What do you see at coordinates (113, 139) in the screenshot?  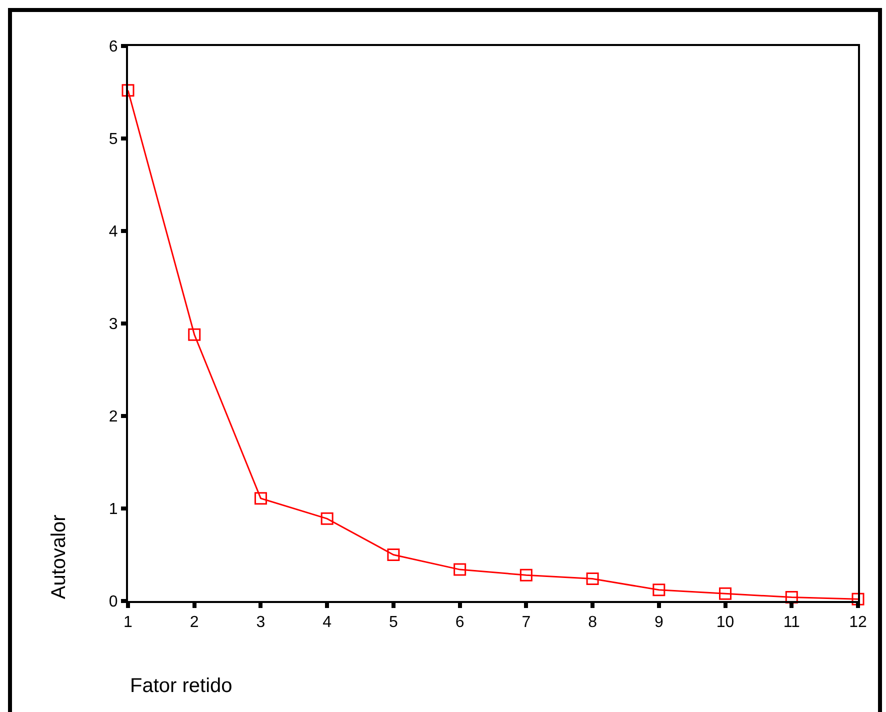 I see `y-tick-label: 5` at bounding box center [113, 139].